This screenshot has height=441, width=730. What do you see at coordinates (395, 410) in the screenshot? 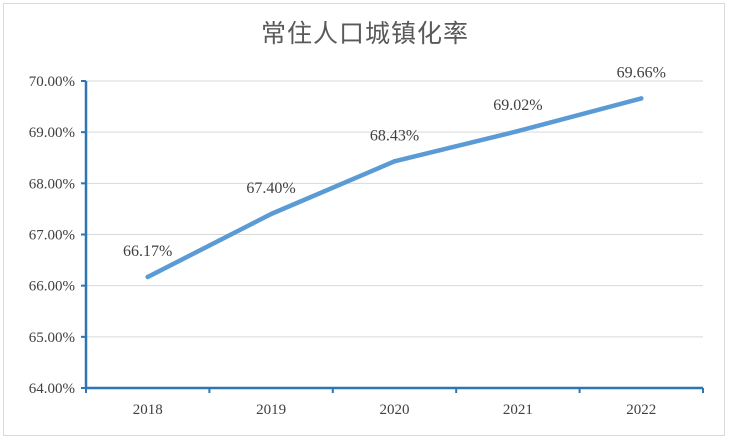
I see `x-tick-label: 2020` at bounding box center [395, 410].